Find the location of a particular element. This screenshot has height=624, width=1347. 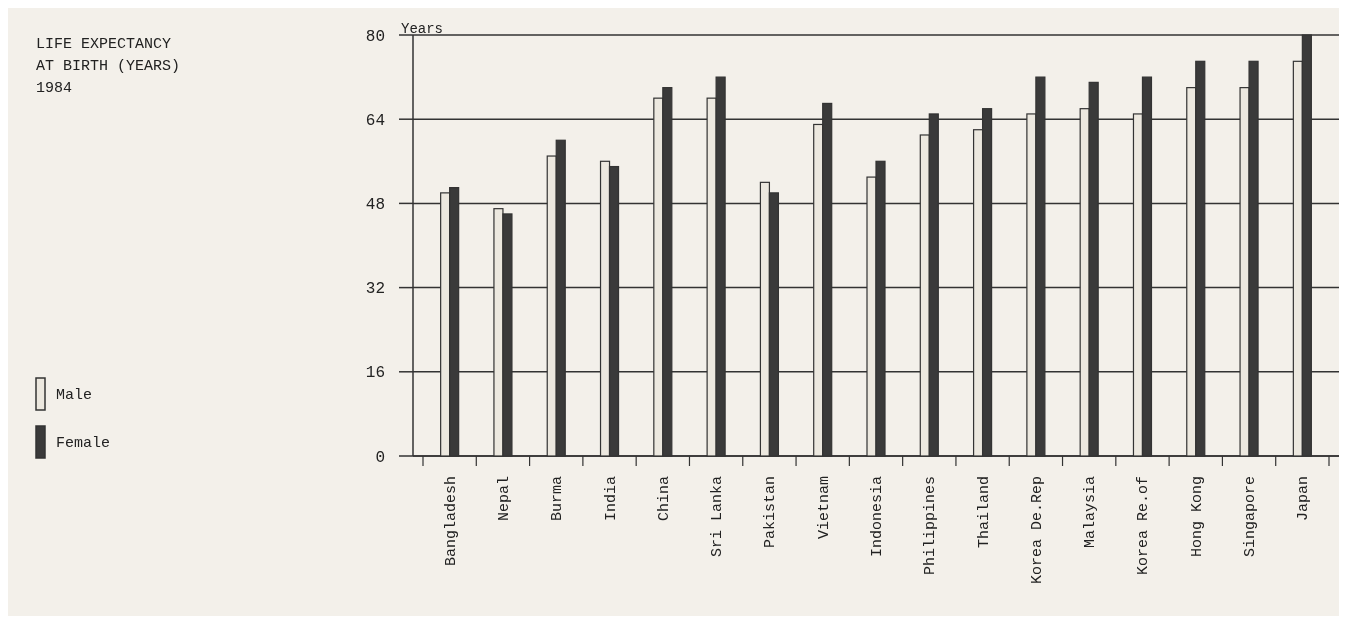

x-tick-label: Burma is located at coordinates (558, 499).